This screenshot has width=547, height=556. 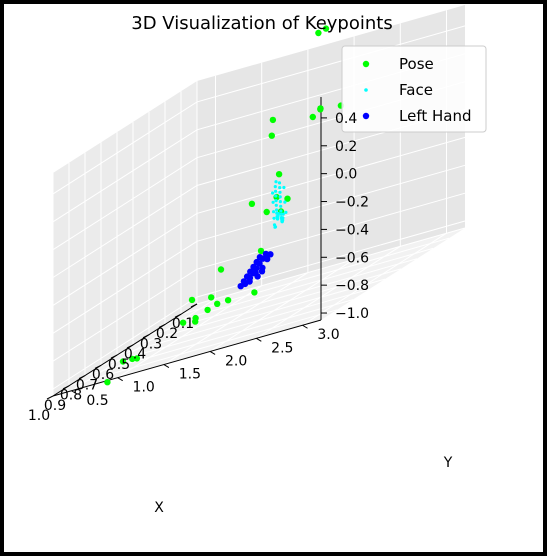 I want to click on x-axis-line, so click(x=125, y=350).